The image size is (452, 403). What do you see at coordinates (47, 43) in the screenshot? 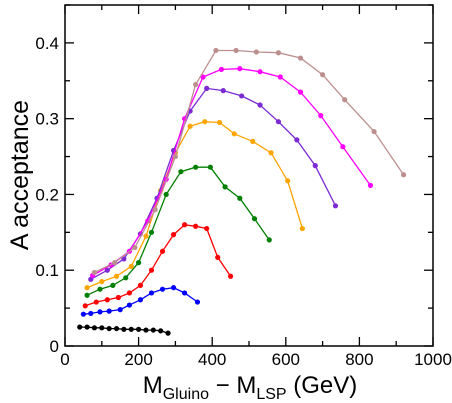
I see `y-tick-label: 0.4` at bounding box center [47, 43].